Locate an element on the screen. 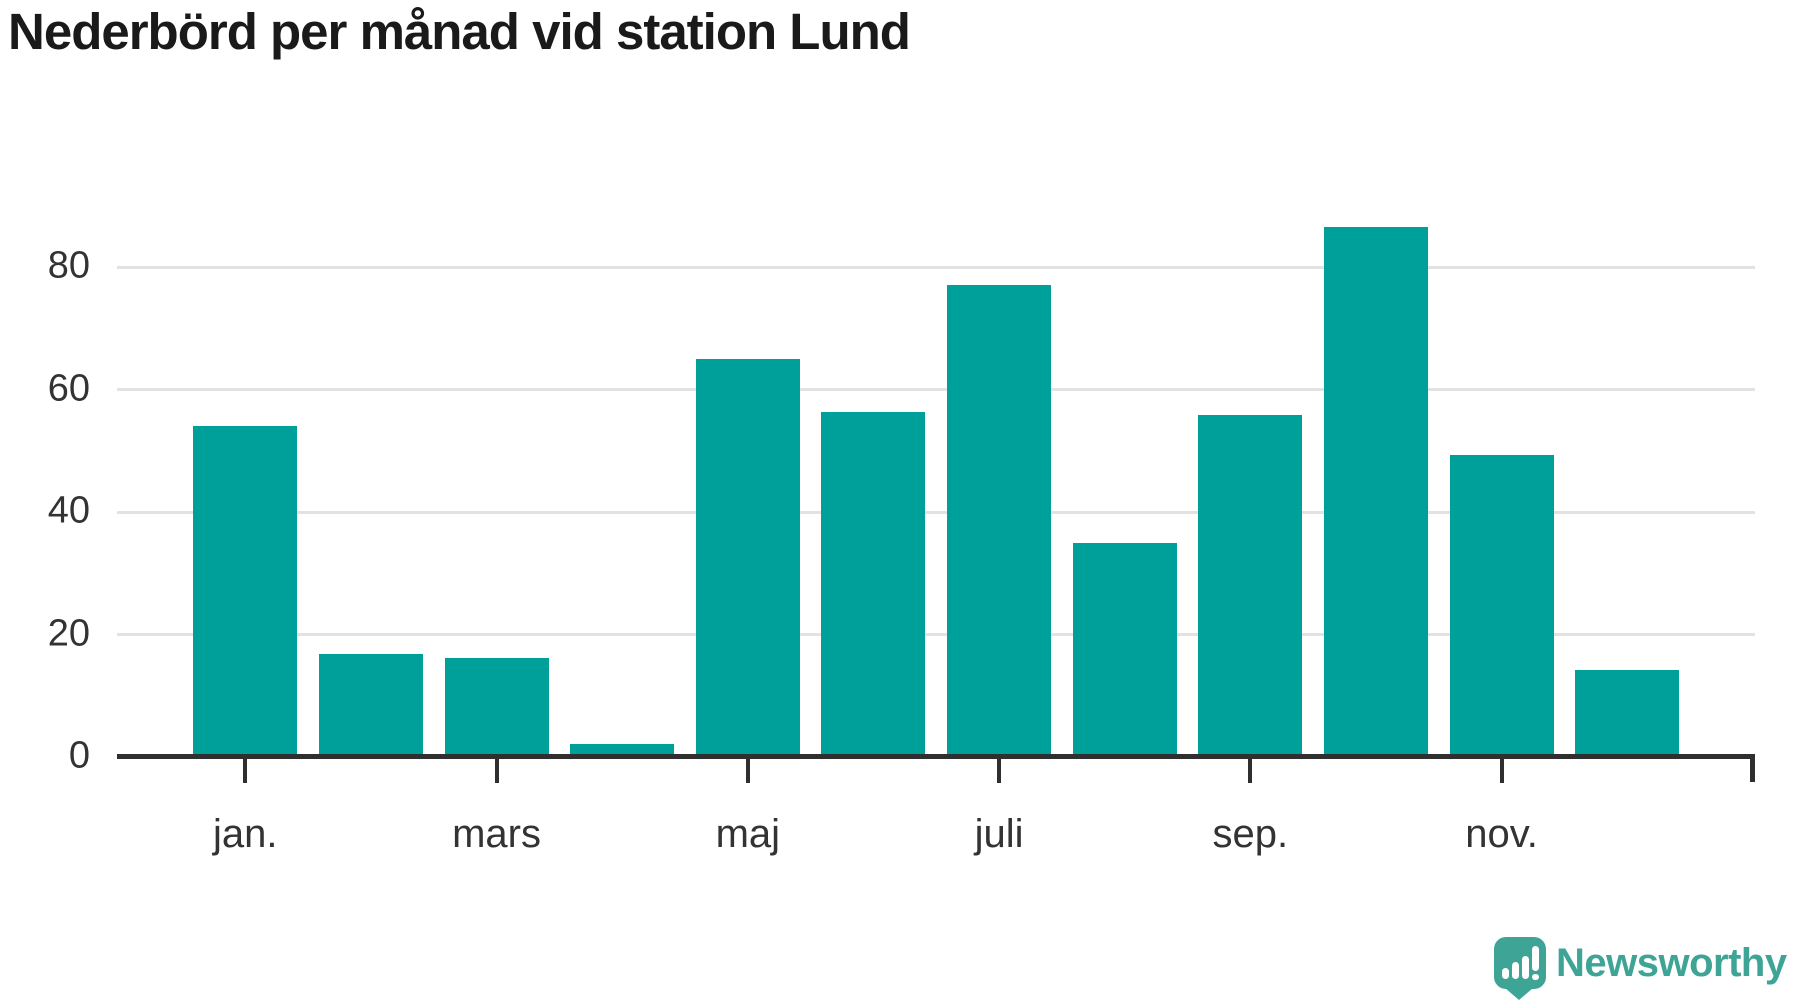 The image size is (1800, 1000). x-axis-end-cap is located at coordinates (1752, 768).